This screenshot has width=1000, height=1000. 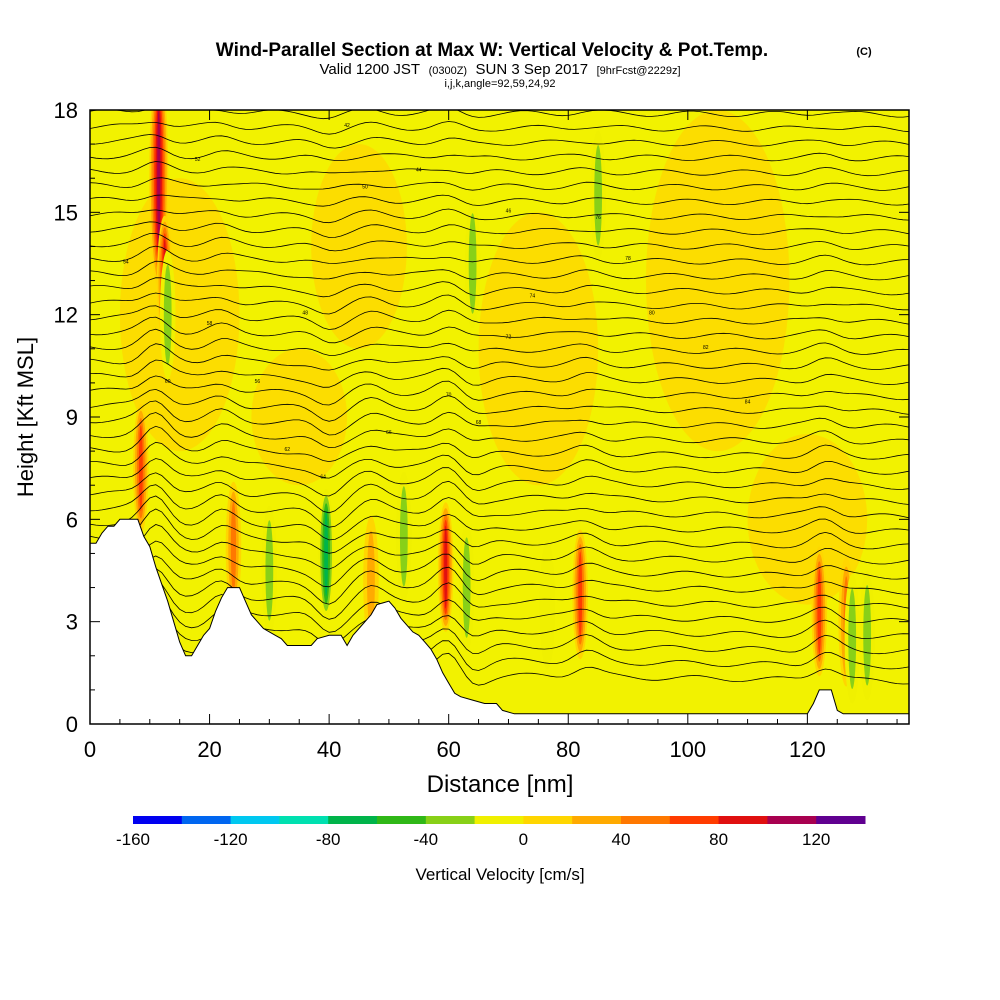 I want to click on isentrope-label-7: 56, so click(x=258, y=382).